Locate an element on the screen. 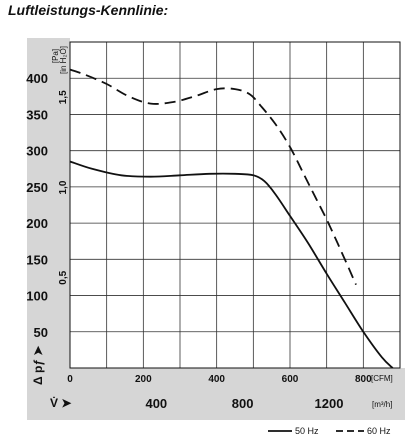 This screenshot has width=411, height=443. y2-tick-labels: 0,5 1,0 1,5 is located at coordinates (63, 187).